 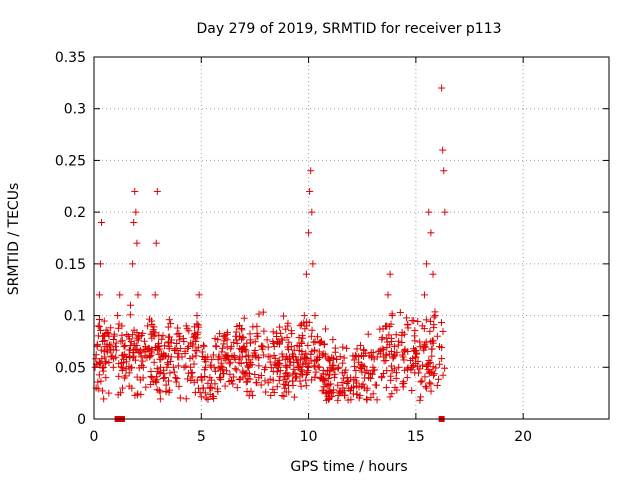 What do you see at coordinates (70, 368) in the screenshot?
I see `y-tick-label: 0.05` at bounding box center [70, 368].